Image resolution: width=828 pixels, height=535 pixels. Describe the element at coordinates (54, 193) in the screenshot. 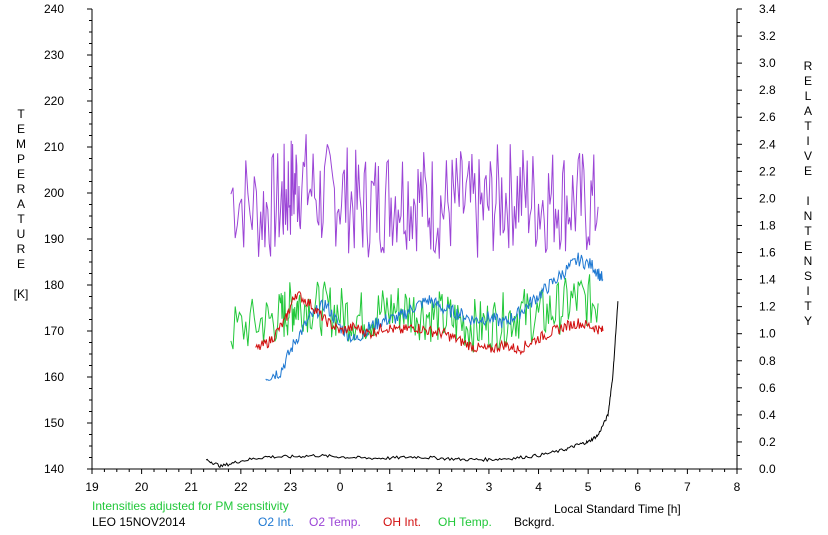

I see `y-left-tick-label: 200` at that location.